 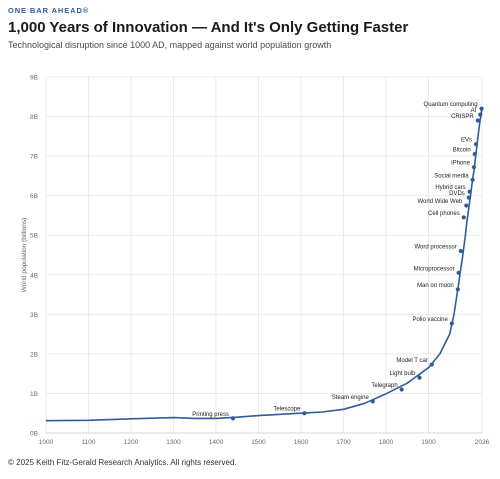 What do you see at coordinates (34, 275) in the screenshot?
I see `y-tick-label: 4B` at bounding box center [34, 275].